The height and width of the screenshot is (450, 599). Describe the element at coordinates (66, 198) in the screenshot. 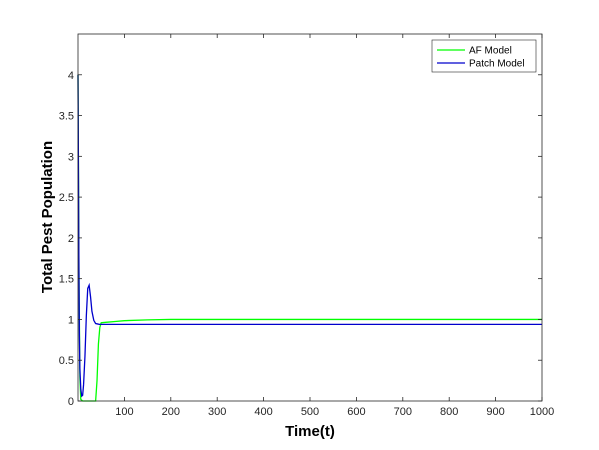

I see `y-tick-label: 2.5` at that location.